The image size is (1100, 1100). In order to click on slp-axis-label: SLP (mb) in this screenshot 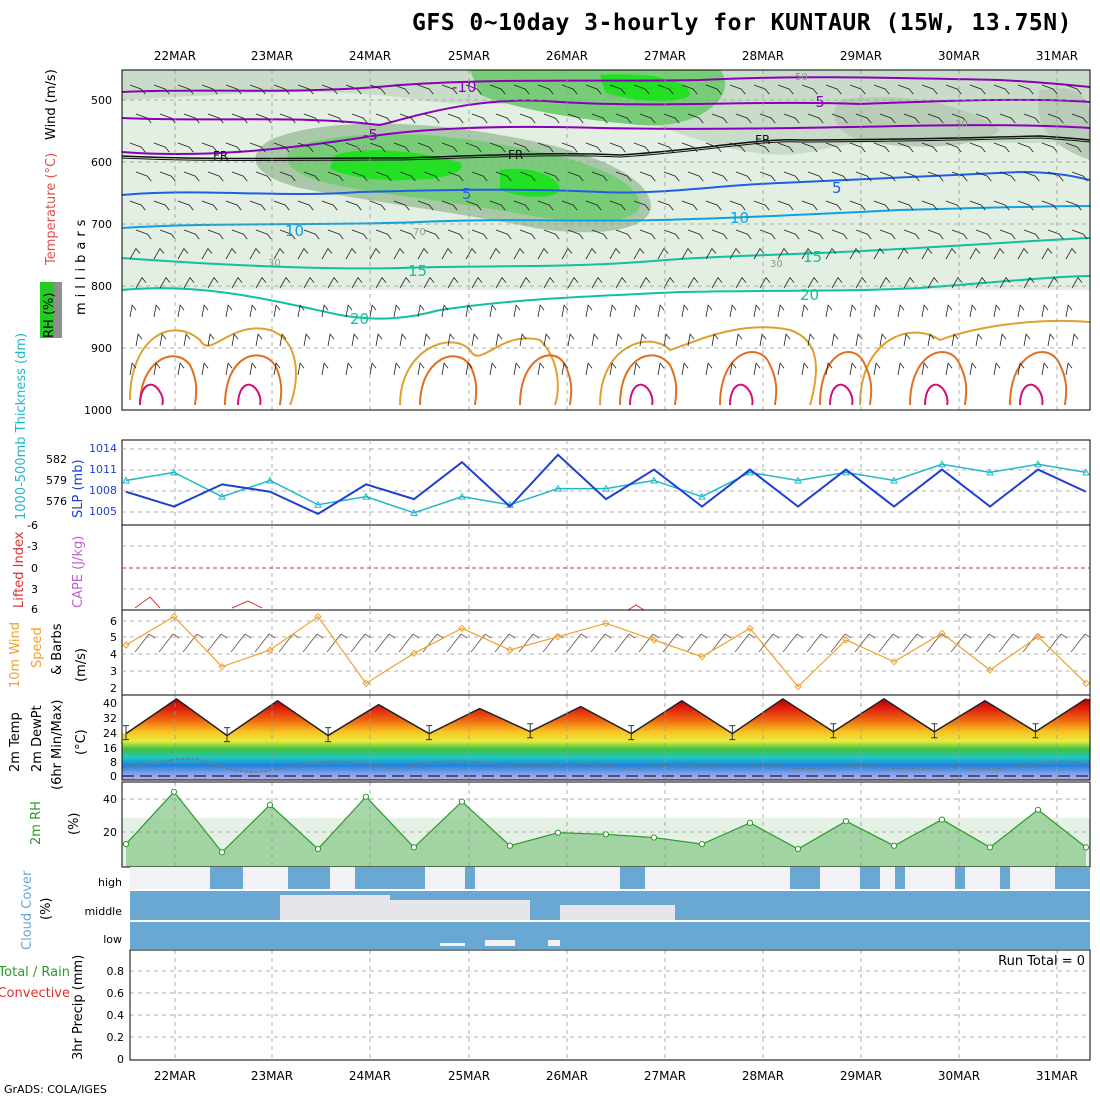, I will do `click(78, 488)`.